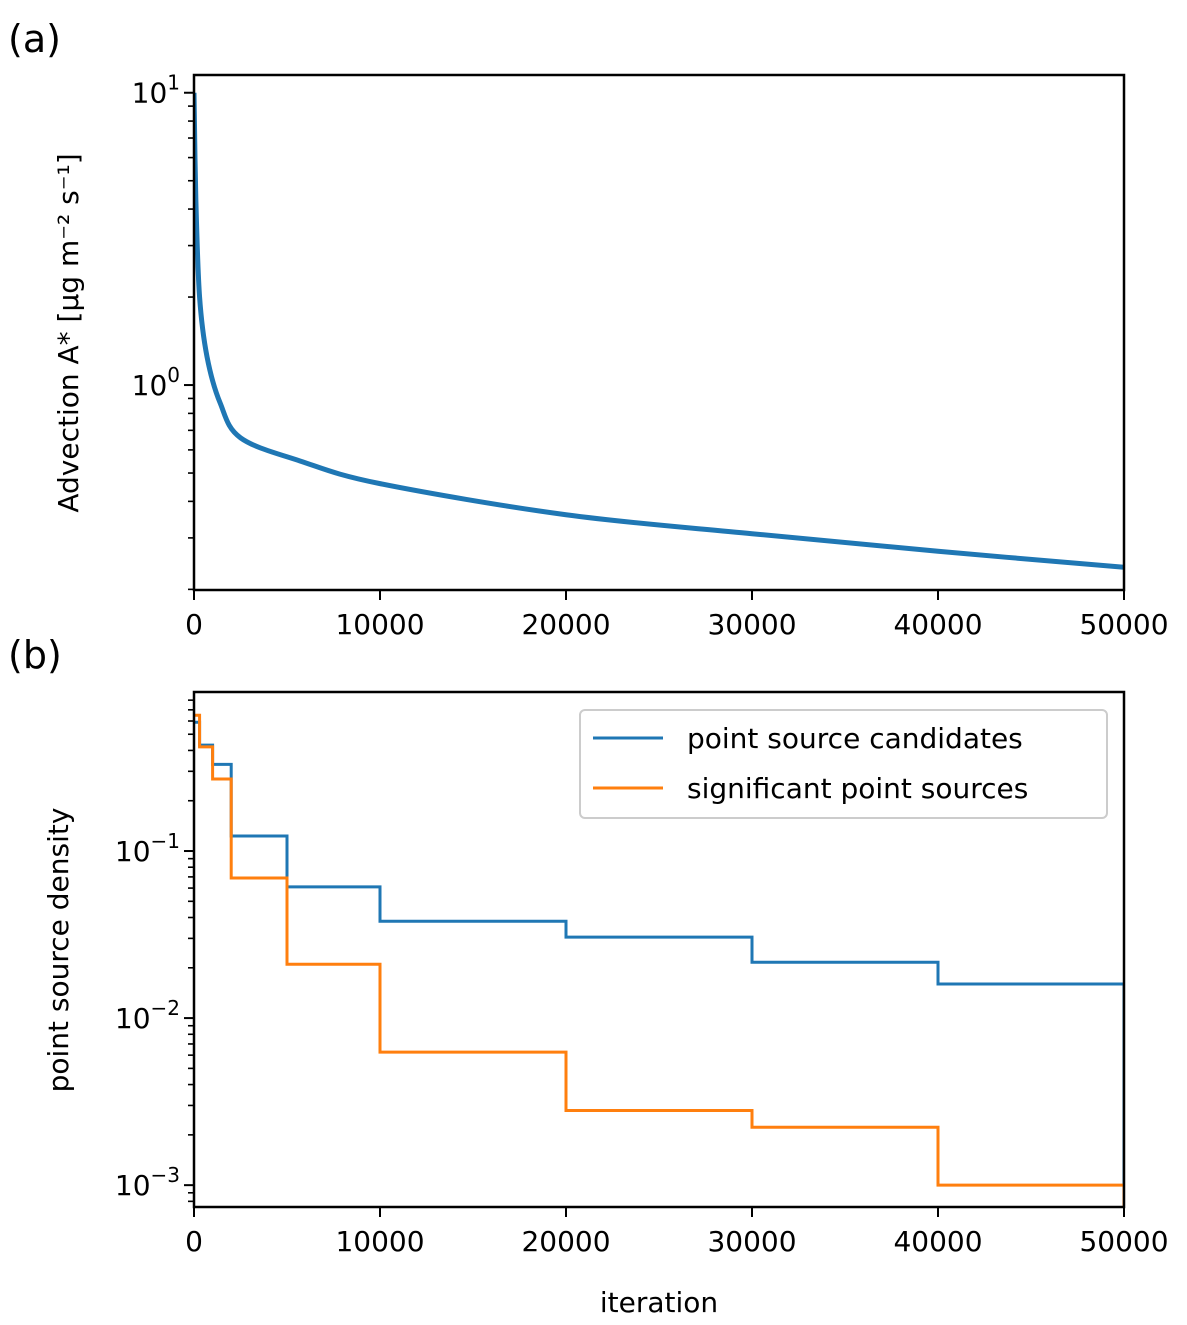 Image resolution: width=1187 pixels, height=1325 pixels. I want to click on ylabel-b: point source density, so click(58, 950).